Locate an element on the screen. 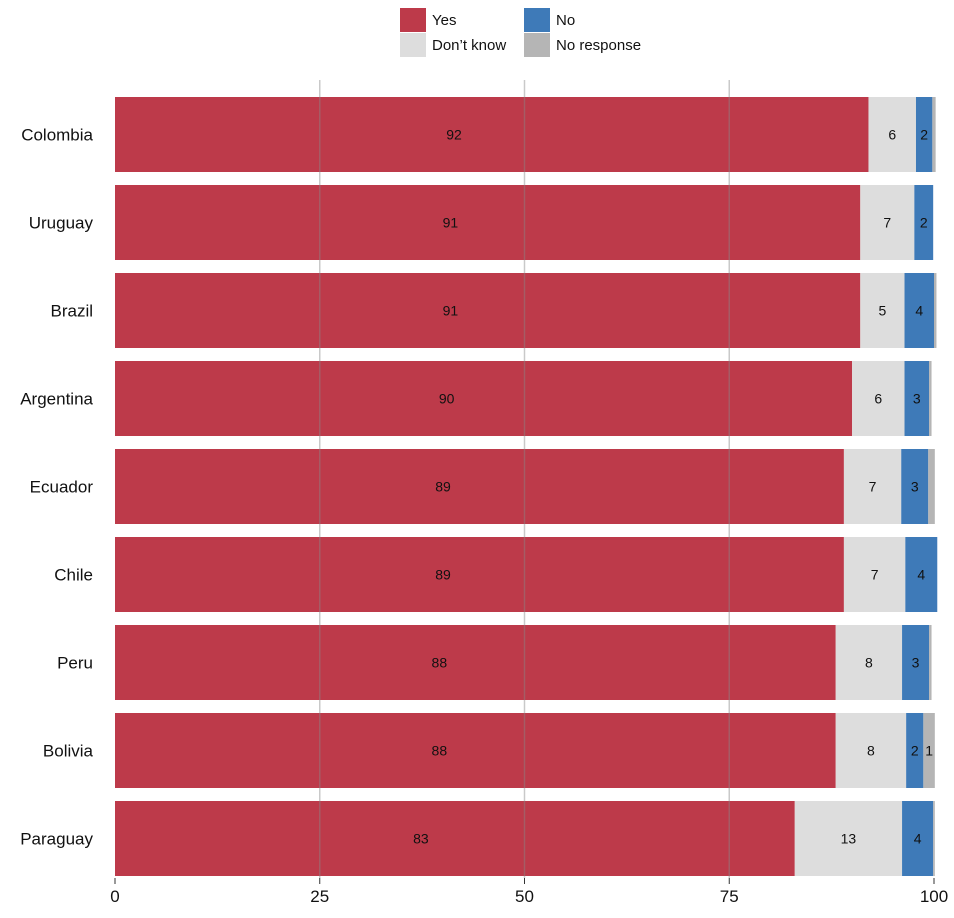 The image size is (954, 918). bar-argentina-no is located at coordinates (917, 398).